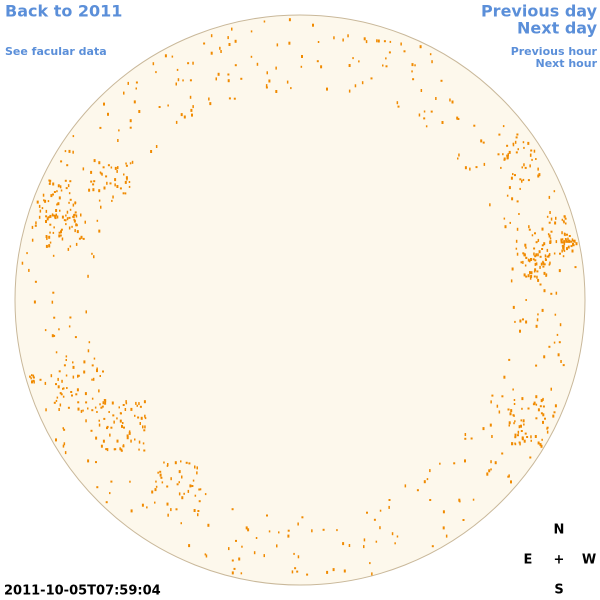  Describe the element at coordinates (56, 51) in the screenshot. I see `facular-link: See facular data` at that location.